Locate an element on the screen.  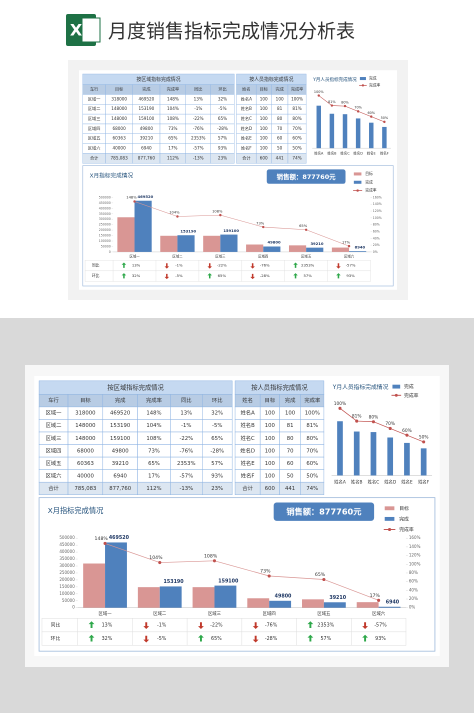
legend-label: 完成 is located at coordinates (409, 386).